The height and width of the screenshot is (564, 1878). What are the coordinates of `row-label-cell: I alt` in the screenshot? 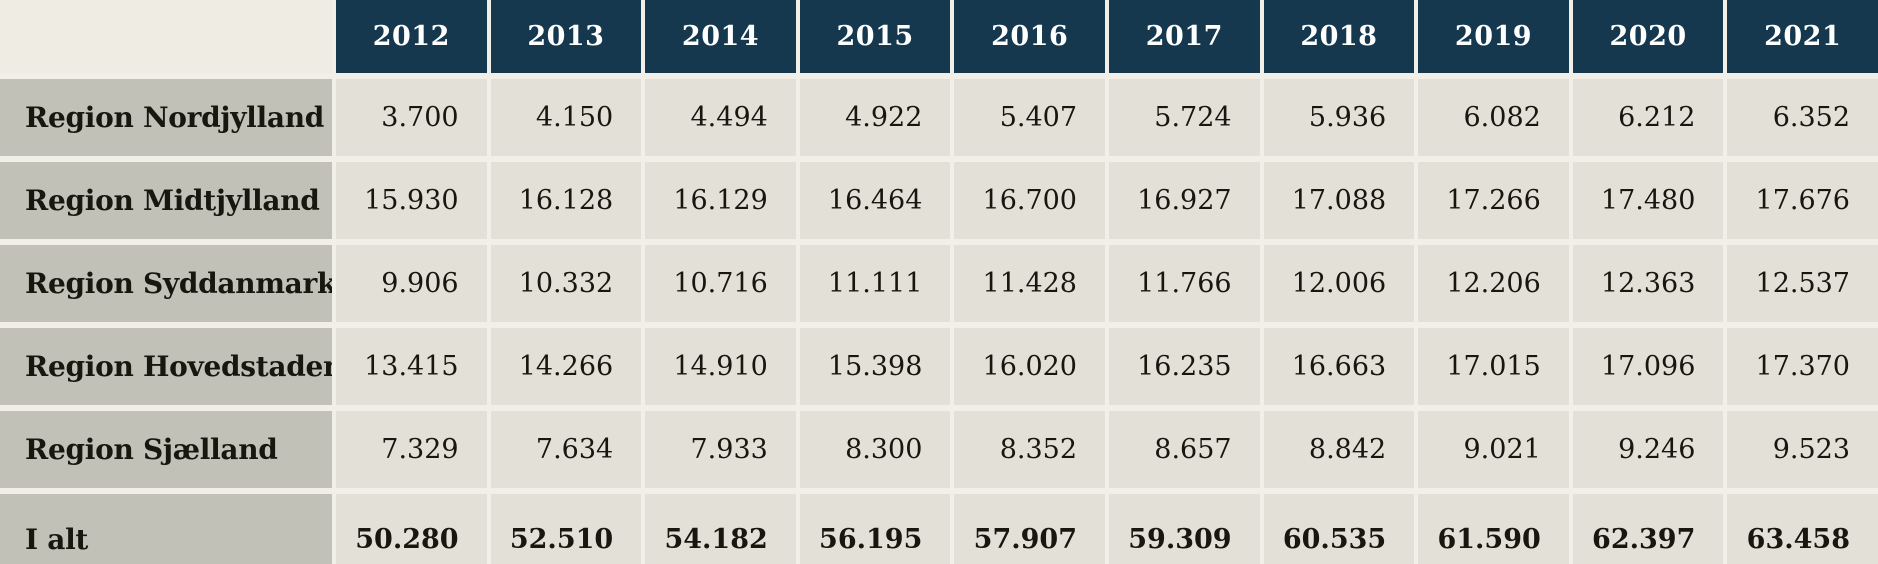 It's located at (166, 529).